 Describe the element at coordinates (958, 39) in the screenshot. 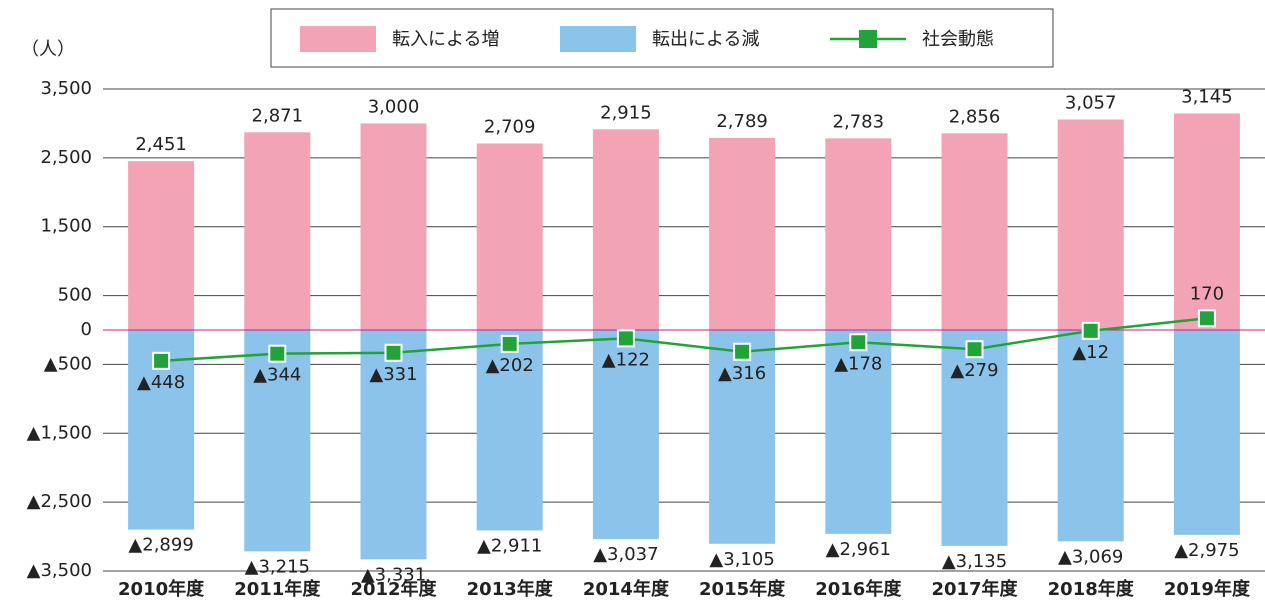

I see `legend-label: 社会動態` at that location.